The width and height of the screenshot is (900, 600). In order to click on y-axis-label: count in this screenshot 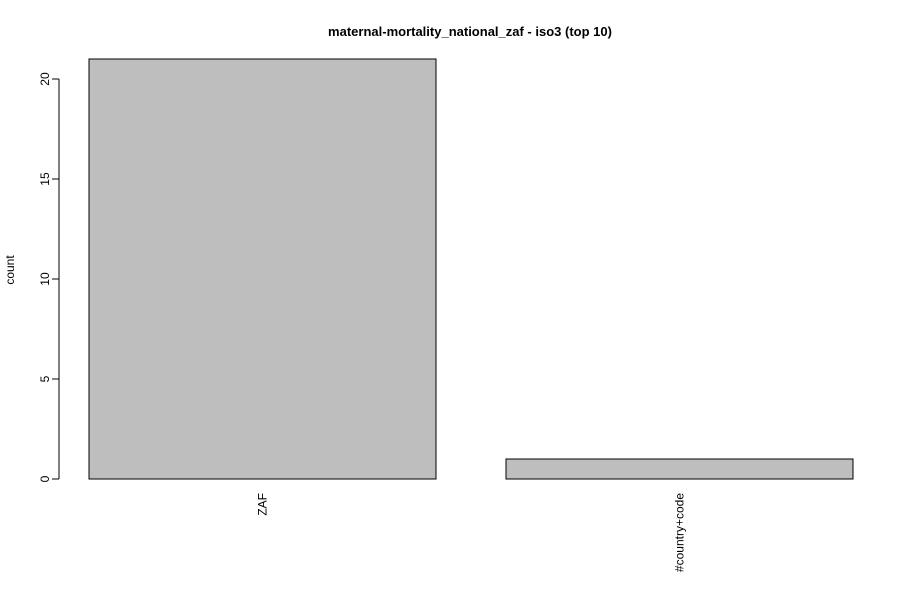, I will do `click(10, 270)`.